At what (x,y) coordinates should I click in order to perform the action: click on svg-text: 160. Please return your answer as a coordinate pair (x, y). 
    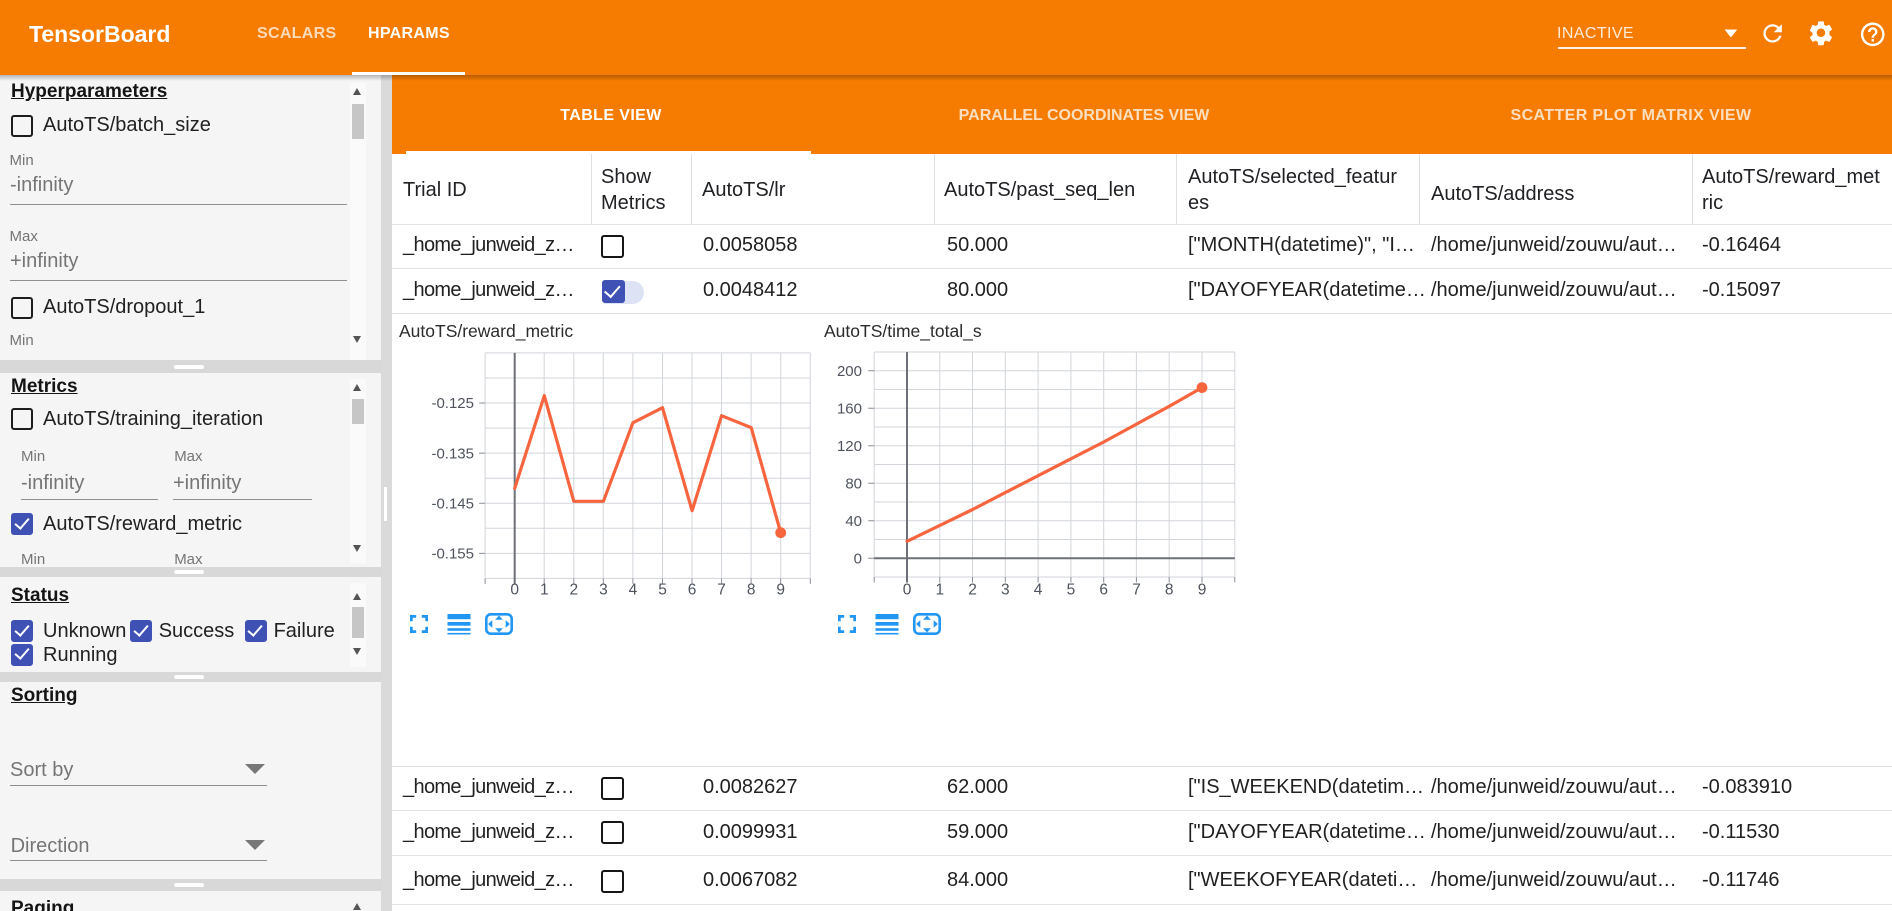
    Looking at the image, I should click on (849, 408).